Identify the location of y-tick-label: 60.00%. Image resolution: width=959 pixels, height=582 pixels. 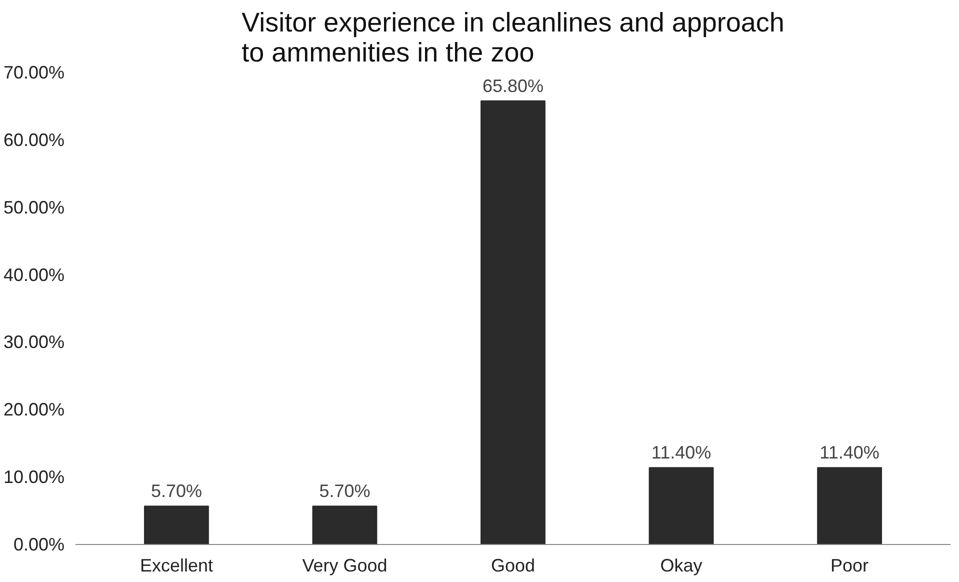
(34, 140).